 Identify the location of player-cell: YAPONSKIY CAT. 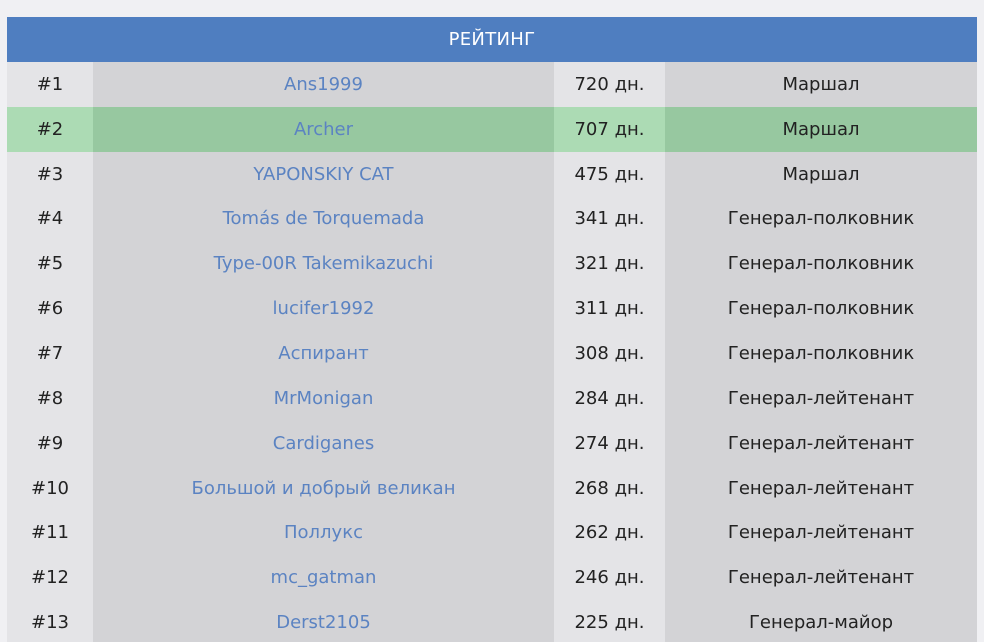
(323, 174).